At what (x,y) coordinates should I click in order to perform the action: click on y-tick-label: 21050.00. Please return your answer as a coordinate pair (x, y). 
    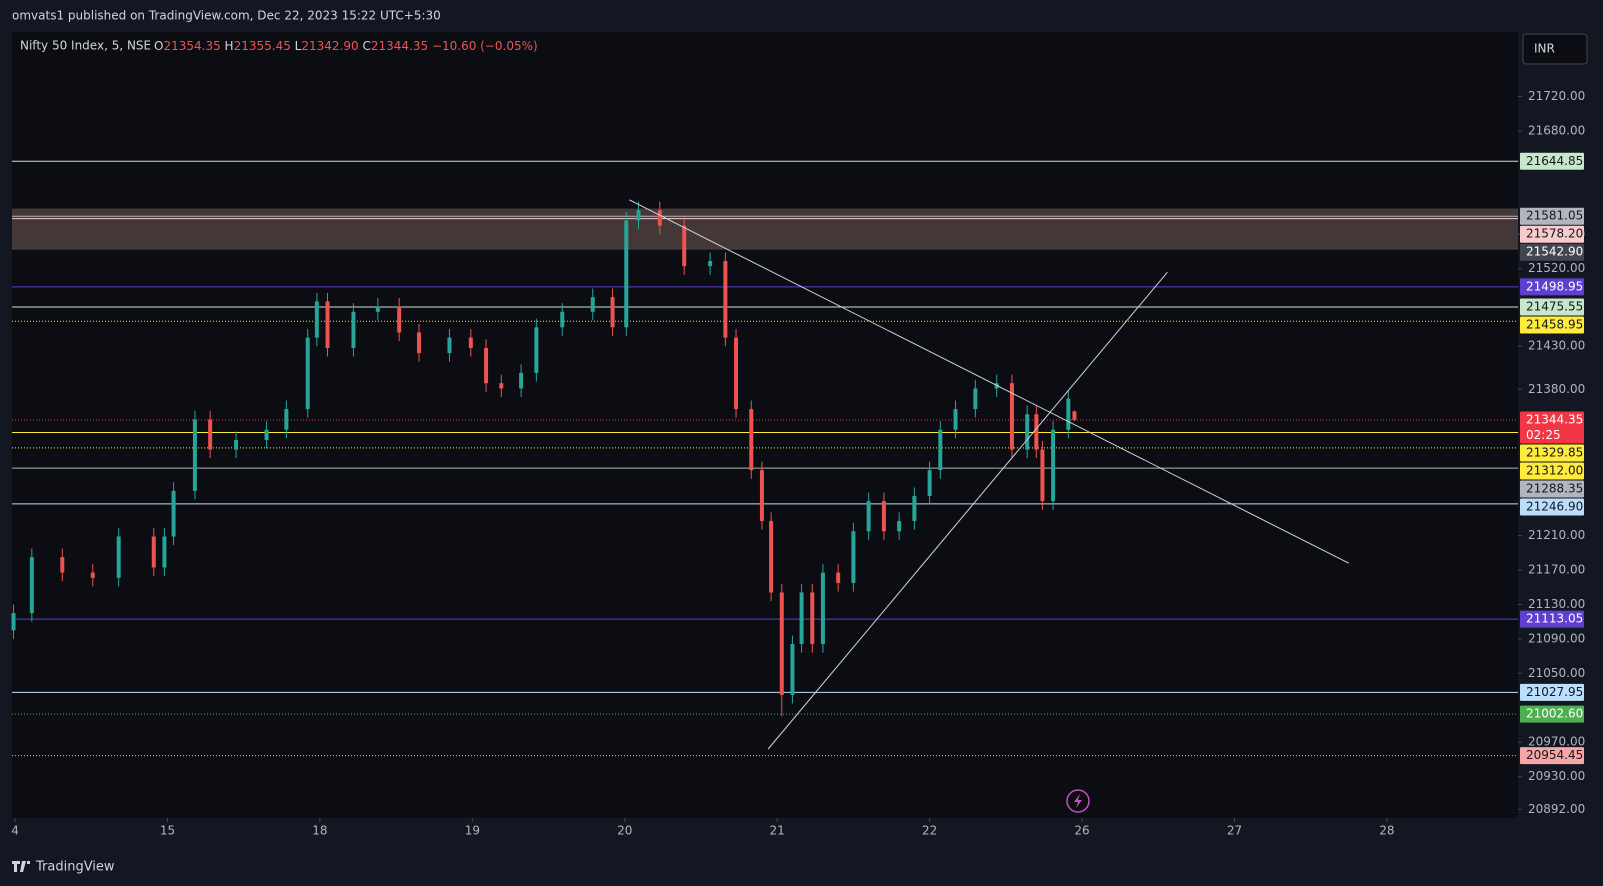
    Looking at the image, I should click on (1556, 673).